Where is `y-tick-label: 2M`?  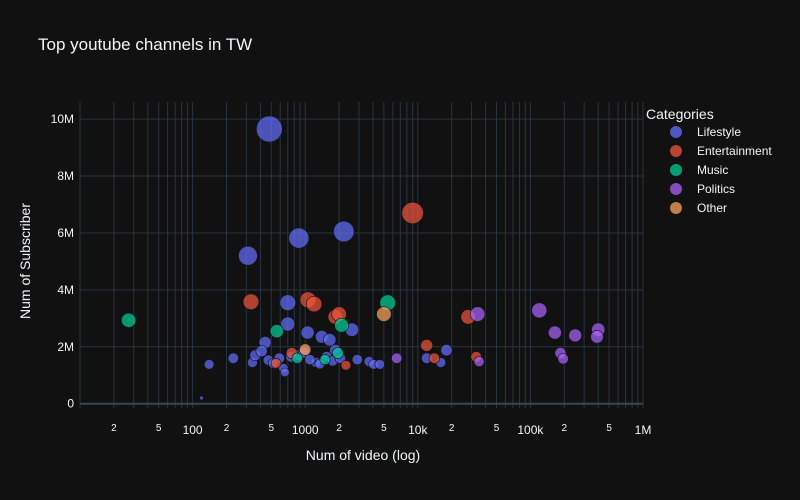 y-tick-label: 2M is located at coordinates (65, 347).